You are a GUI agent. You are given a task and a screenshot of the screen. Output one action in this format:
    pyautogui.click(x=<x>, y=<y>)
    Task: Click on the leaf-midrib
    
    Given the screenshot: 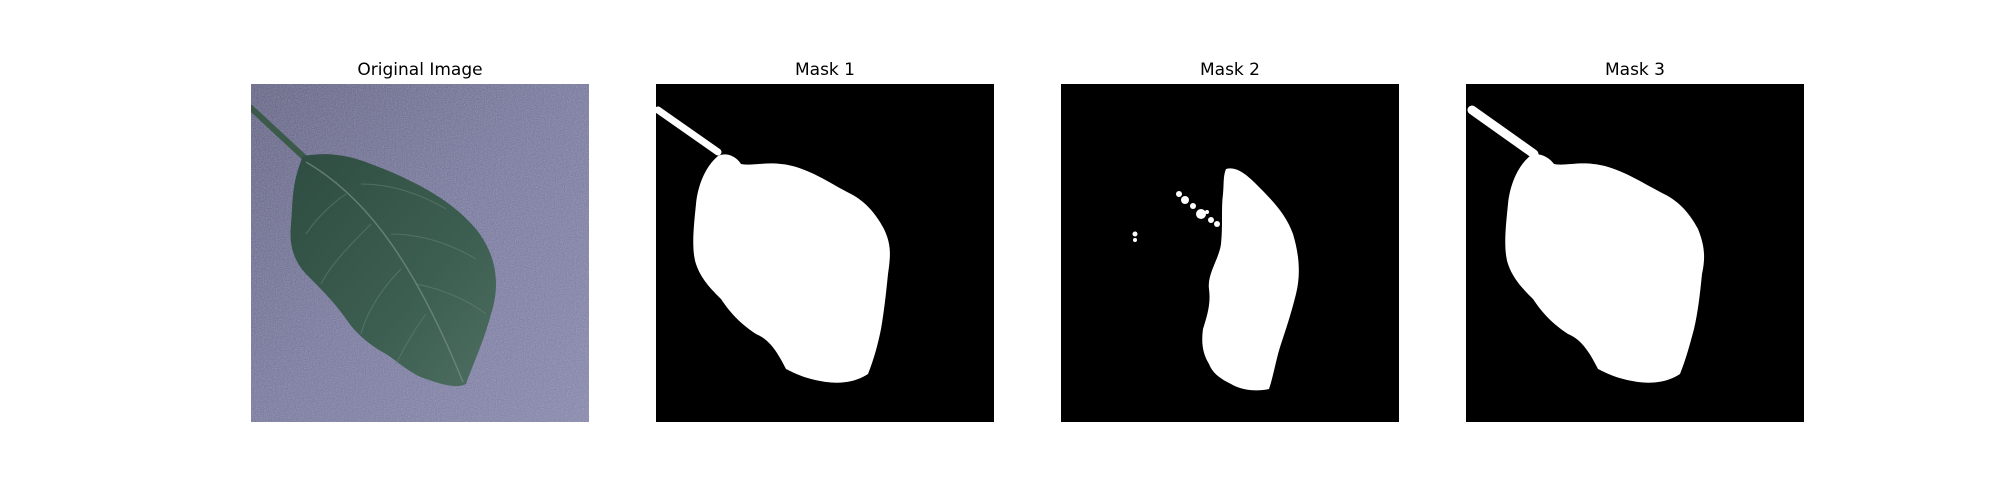 What is the action you would take?
    pyautogui.click(x=384, y=272)
    